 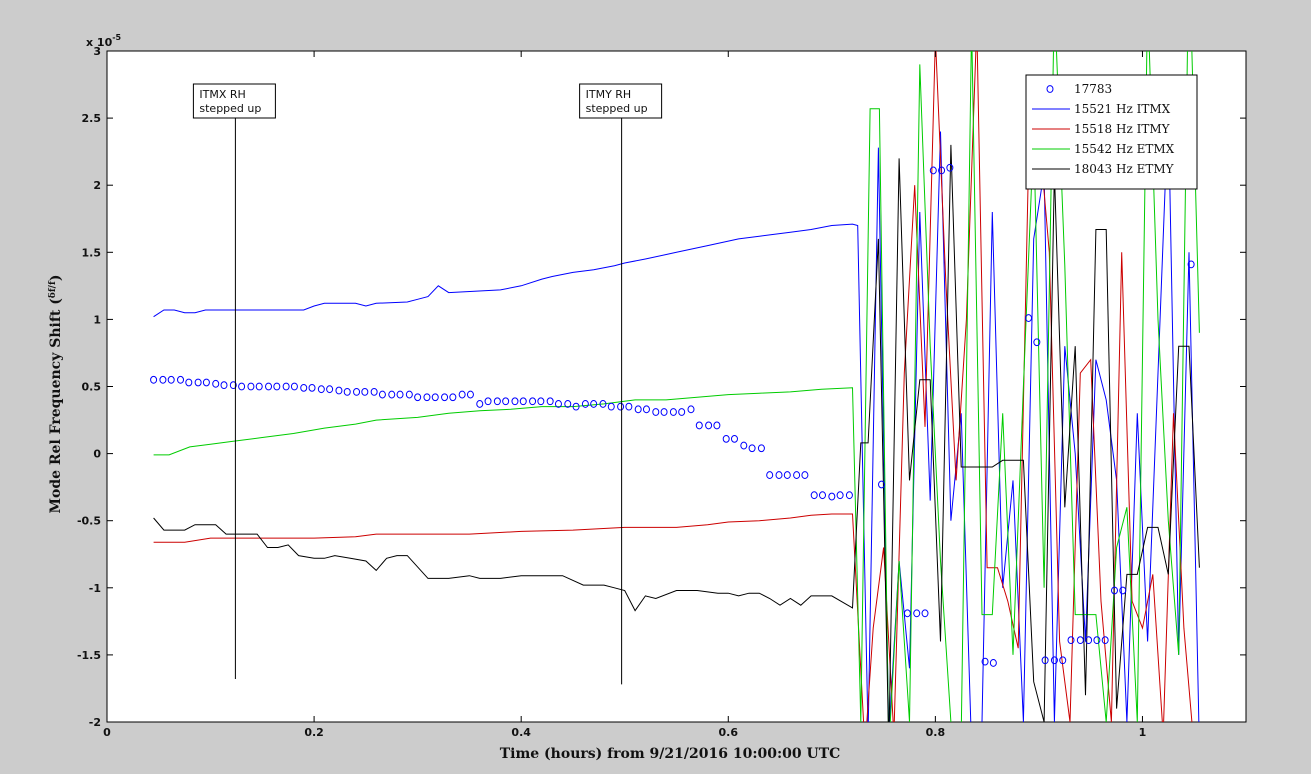 I want to click on legend-marker, so click(x=1050, y=89).